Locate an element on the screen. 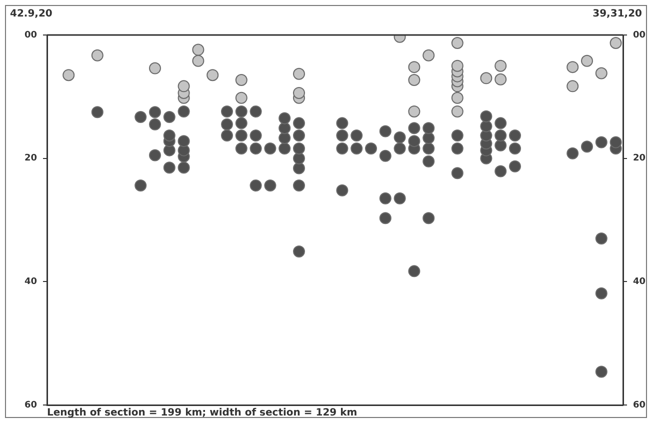  y2-tick-label: 60 is located at coordinates (639, 405).